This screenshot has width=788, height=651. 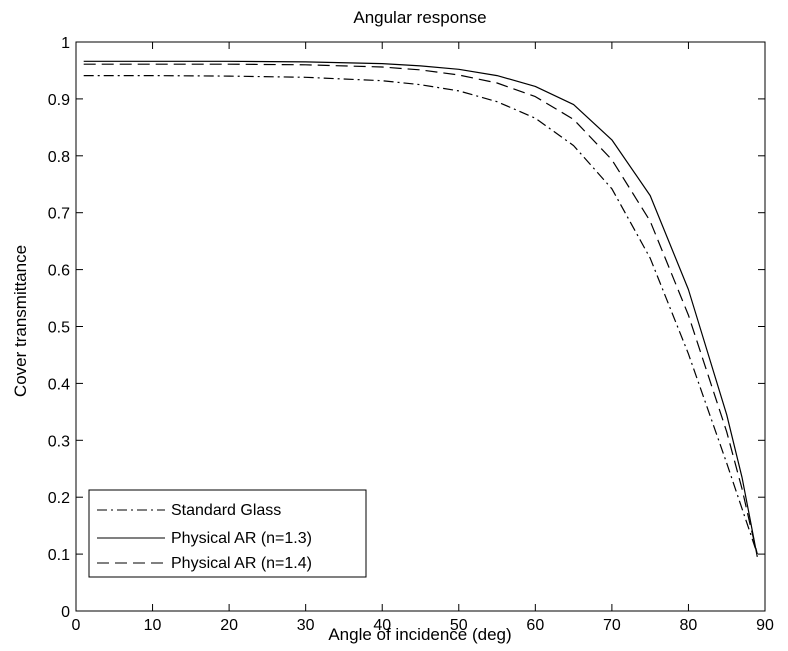 What do you see at coordinates (765, 625) in the screenshot?
I see `x-tick-label: 90` at bounding box center [765, 625].